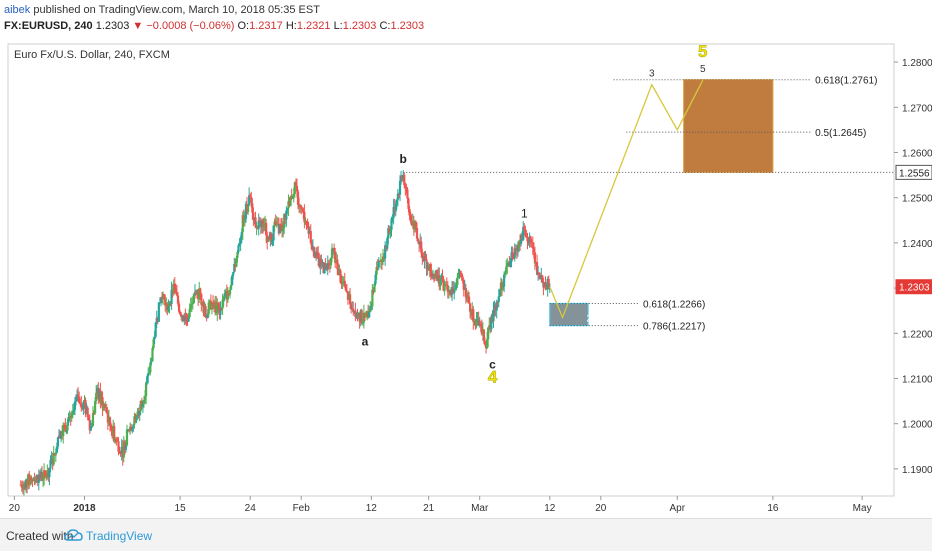  What do you see at coordinates (372, 508) in the screenshot?
I see `x-tick-label: 12` at bounding box center [372, 508].